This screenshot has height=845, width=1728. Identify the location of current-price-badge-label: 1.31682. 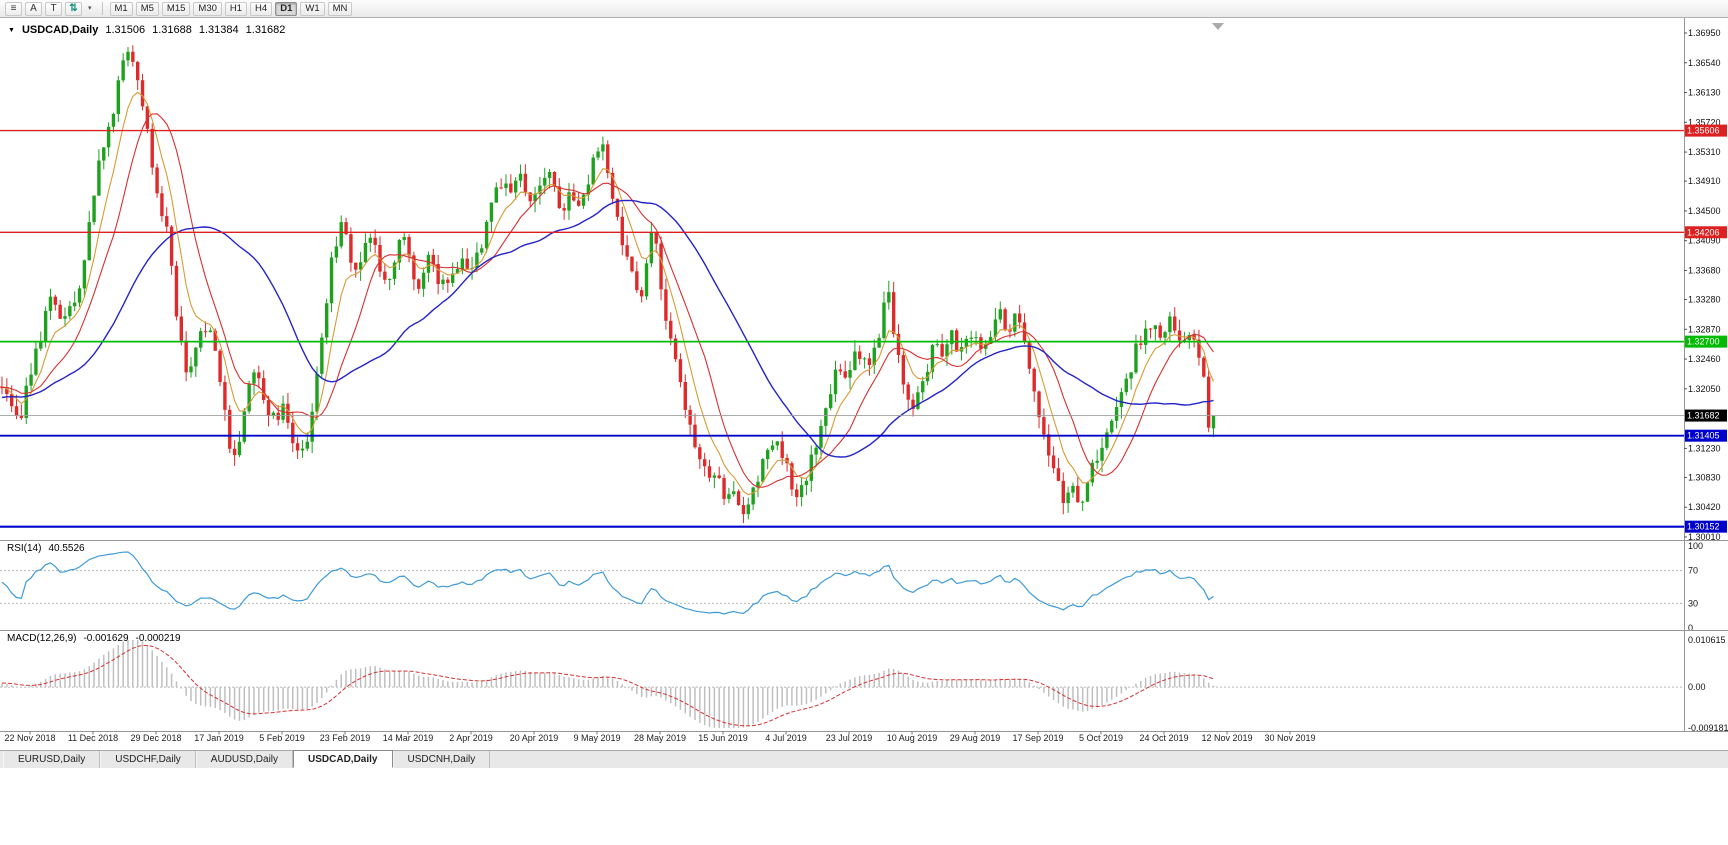
(1703, 416).